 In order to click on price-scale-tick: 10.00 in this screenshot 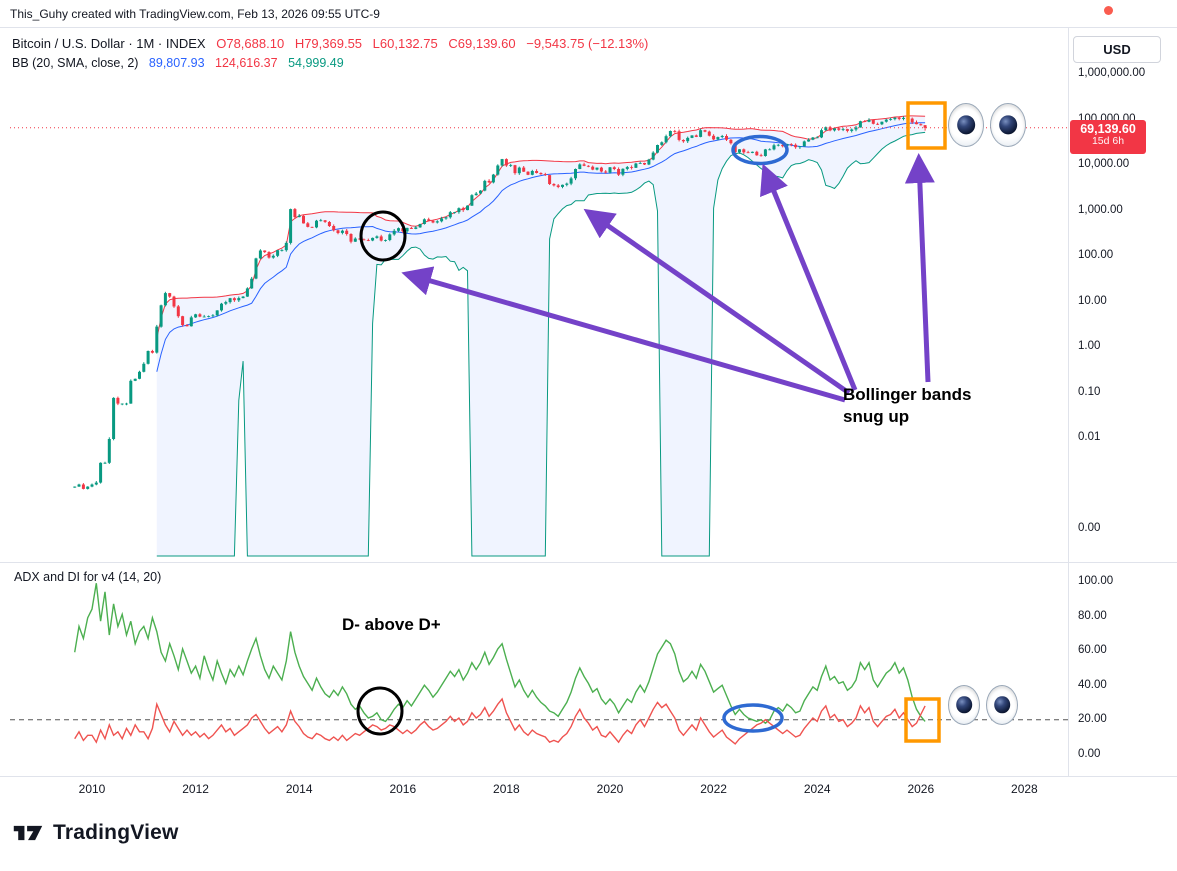, I will do `click(1092, 300)`.